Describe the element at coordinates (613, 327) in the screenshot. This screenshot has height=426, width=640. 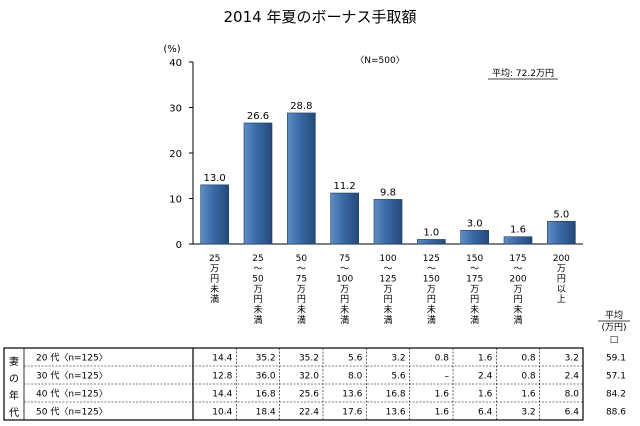
I see `avg-header-line2: (万円)` at that location.